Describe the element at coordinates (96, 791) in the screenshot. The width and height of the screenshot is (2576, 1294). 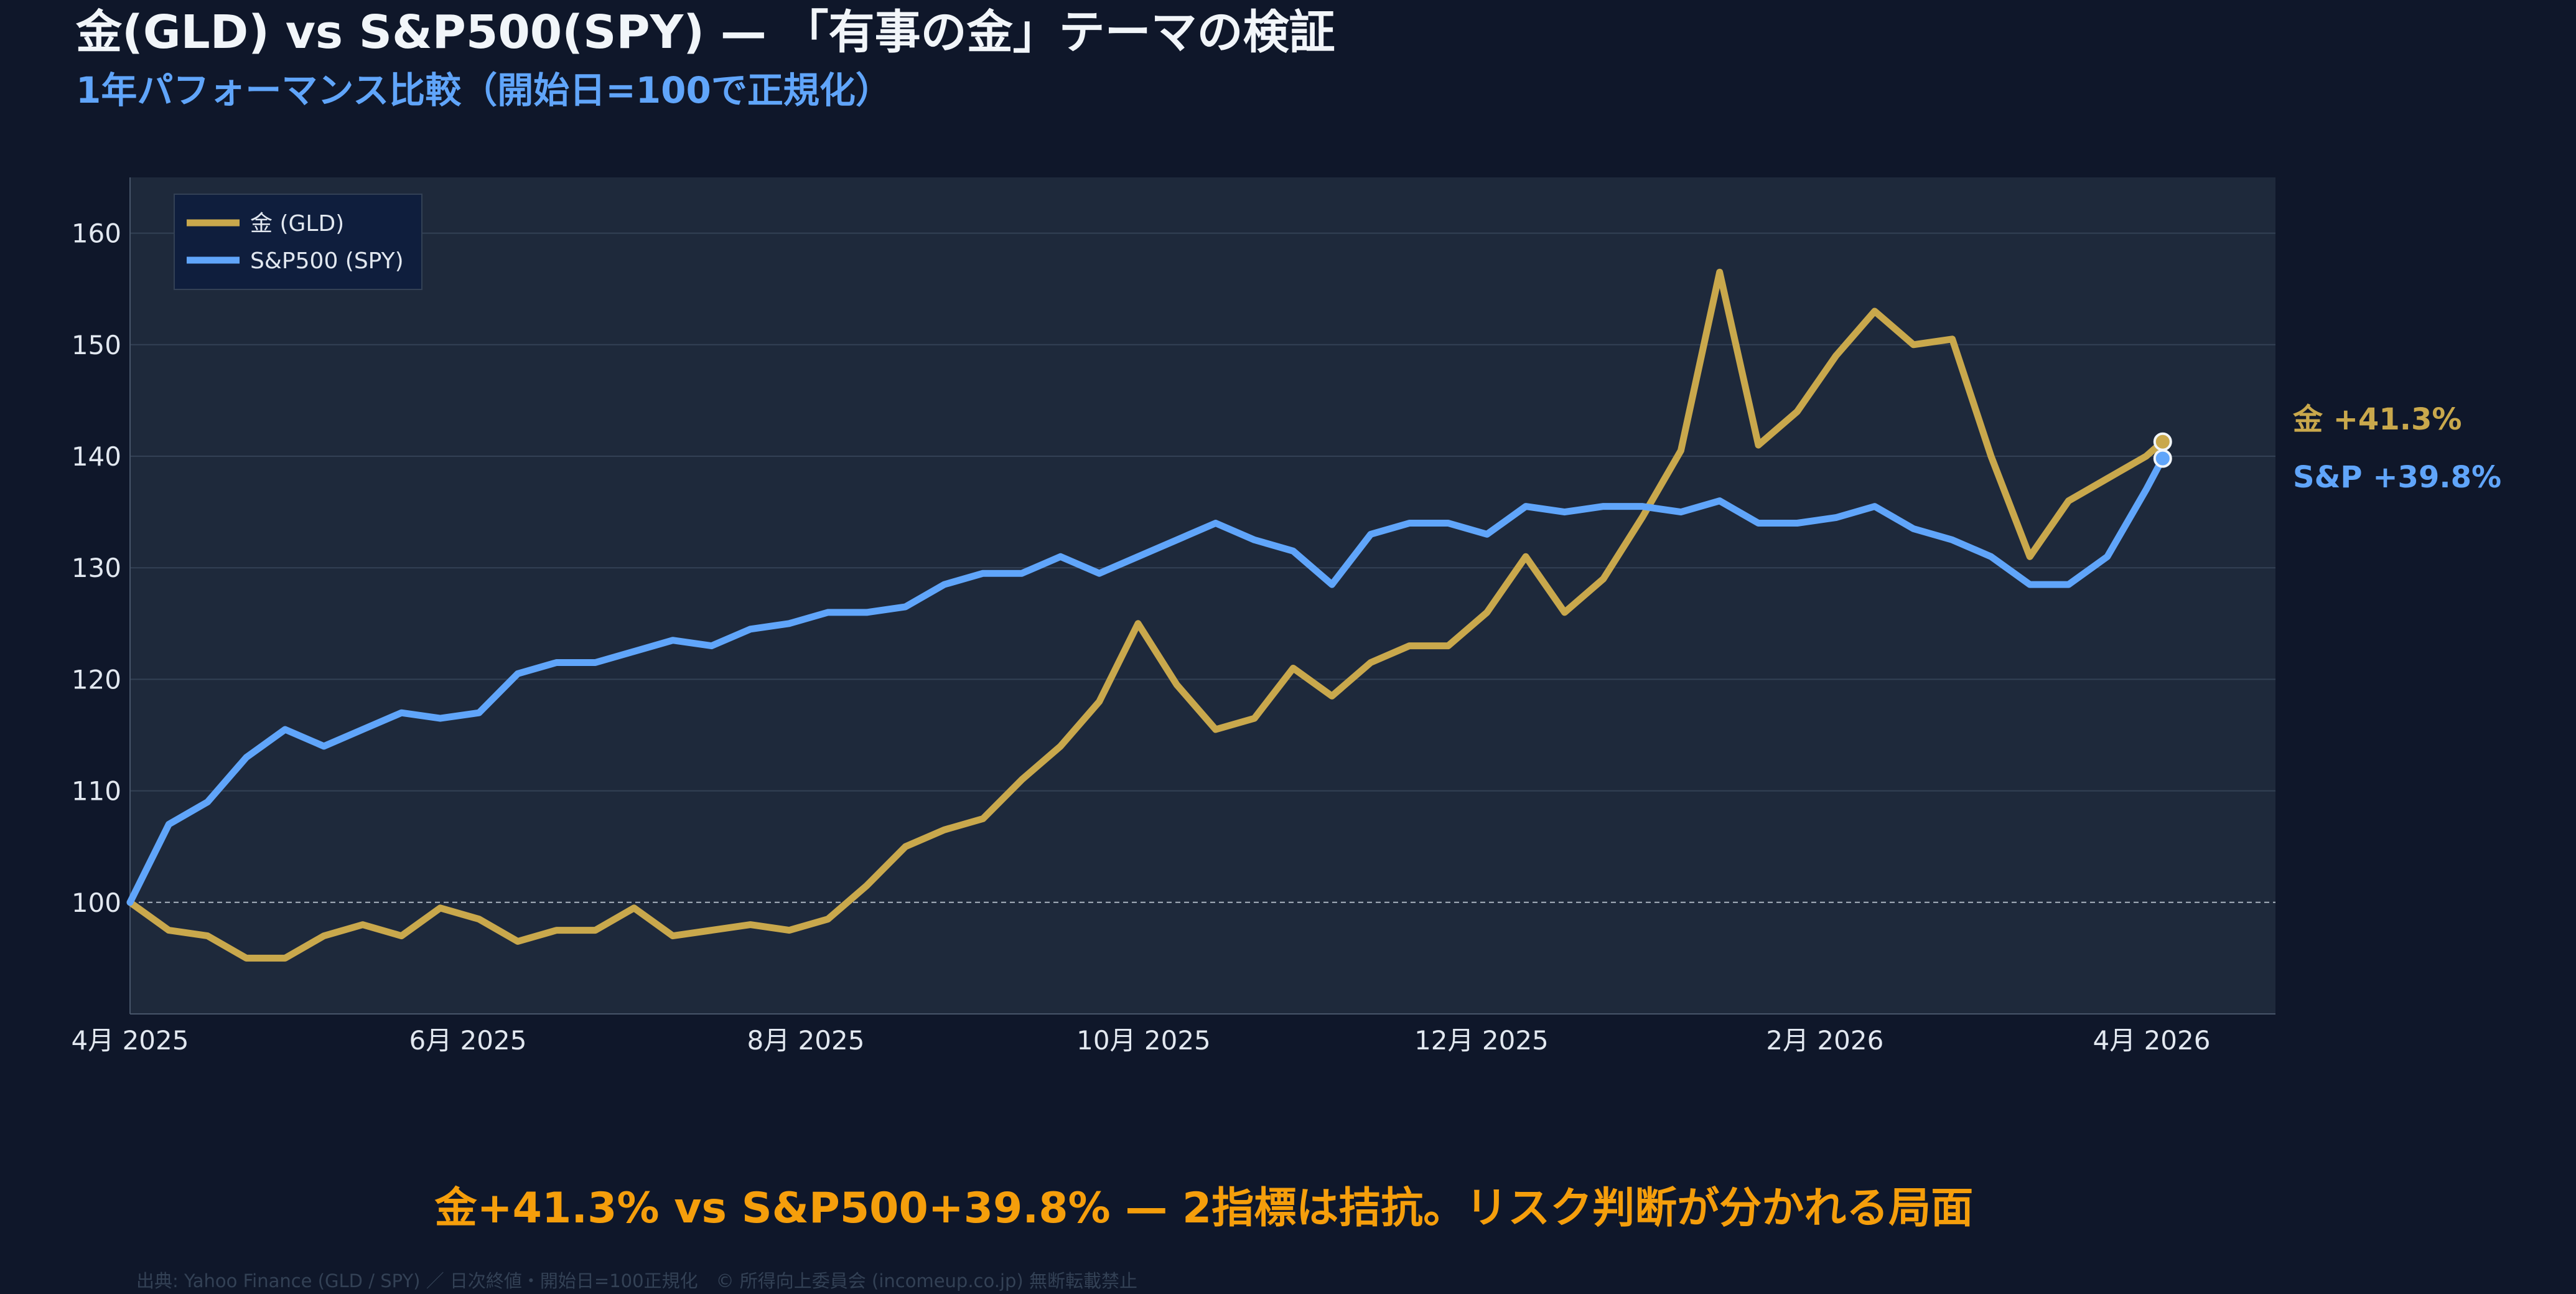
I see `y-tick-label: 110` at that location.